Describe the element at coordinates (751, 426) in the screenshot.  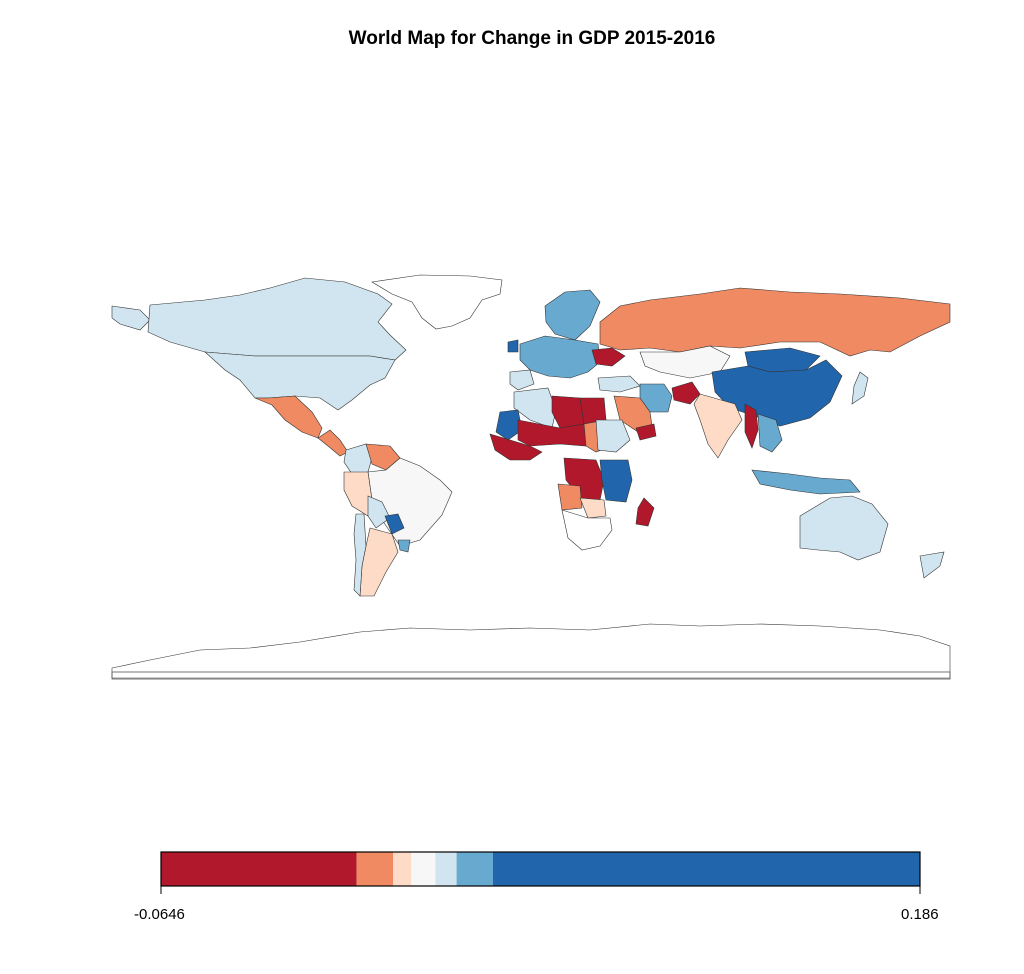
I see `region-myanmar` at that location.